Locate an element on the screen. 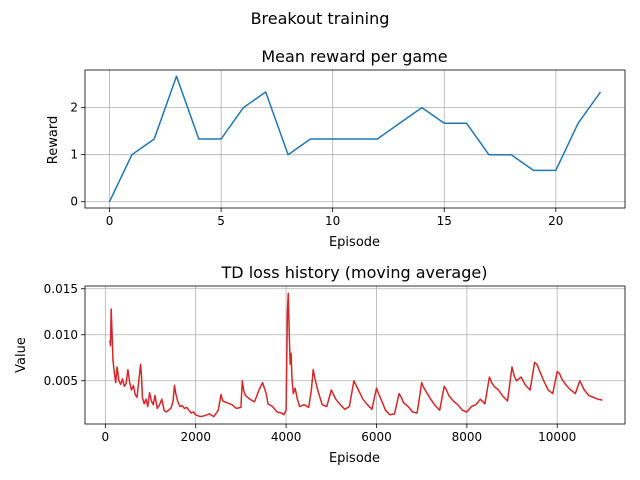 This screenshot has width=640, height=480. td-loss-chart-ylabel: Value is located at coordinates (21, 355).